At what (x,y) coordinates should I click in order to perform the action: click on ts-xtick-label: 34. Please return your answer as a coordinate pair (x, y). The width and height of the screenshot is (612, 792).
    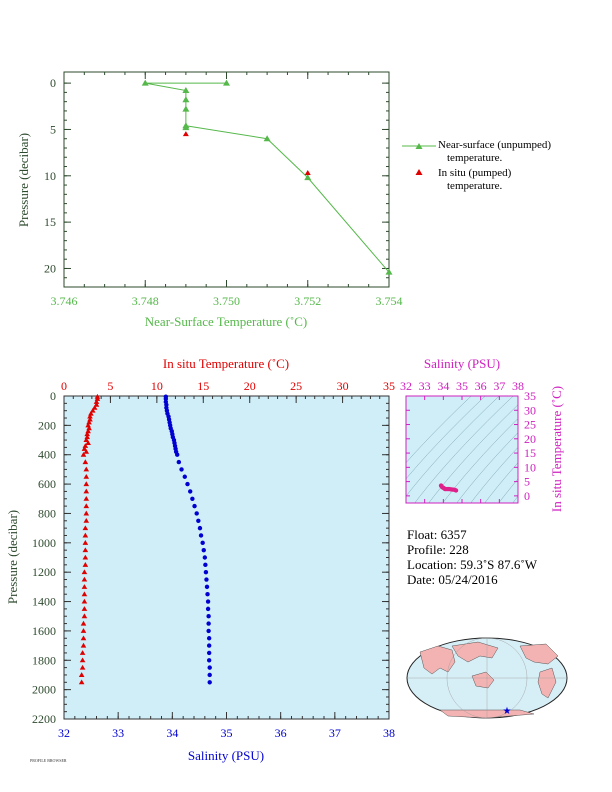
    Looking at the image, I should click on (443, 386).